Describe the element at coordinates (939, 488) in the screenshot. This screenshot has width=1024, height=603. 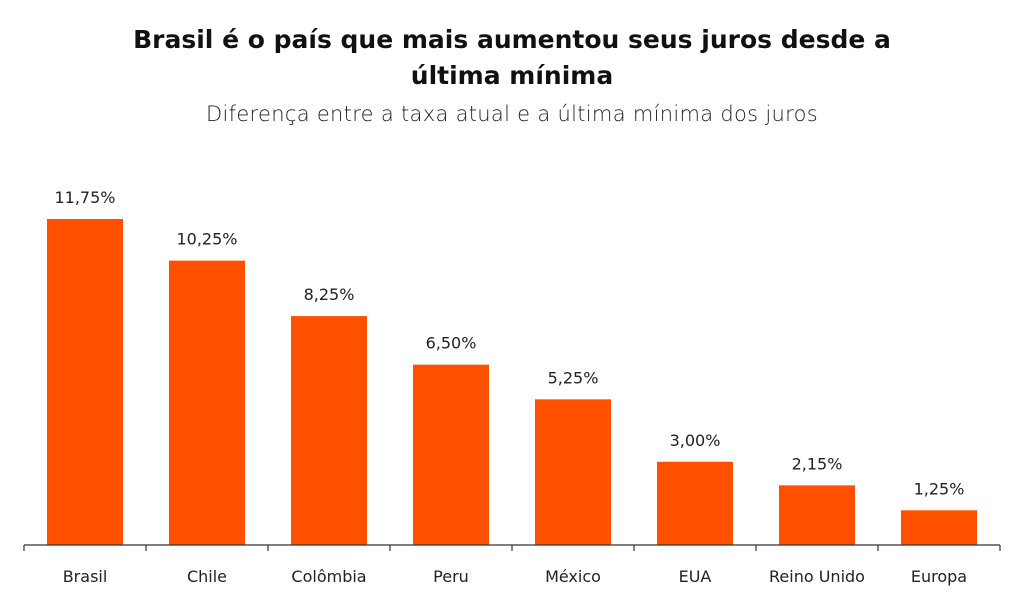
I see `value-label-europa: 1,25%` at that location.